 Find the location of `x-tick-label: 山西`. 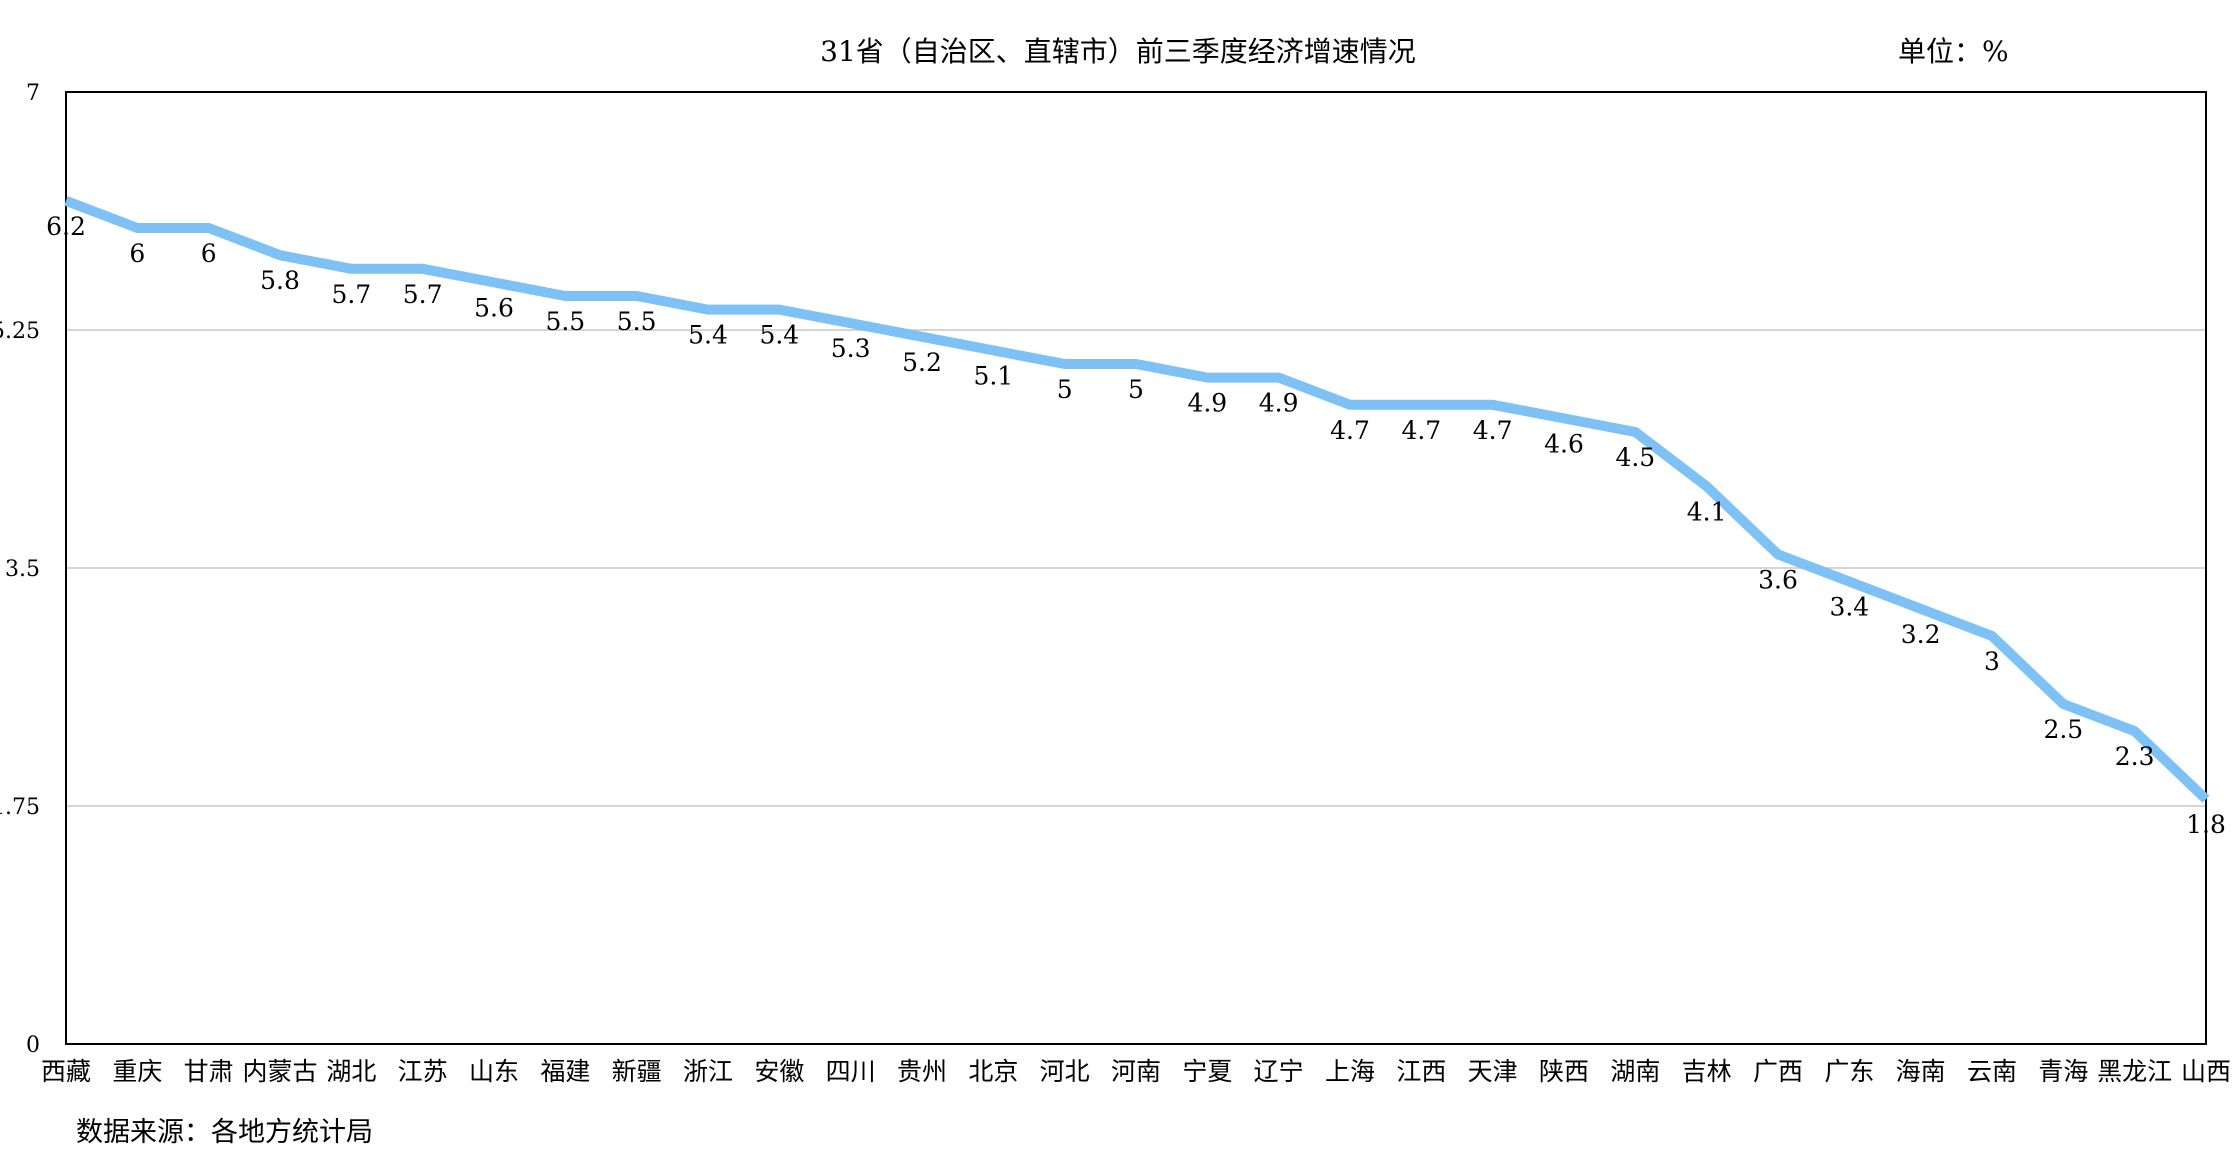

x-tick-label: 山西 is located at coordinates (2206, 1071).